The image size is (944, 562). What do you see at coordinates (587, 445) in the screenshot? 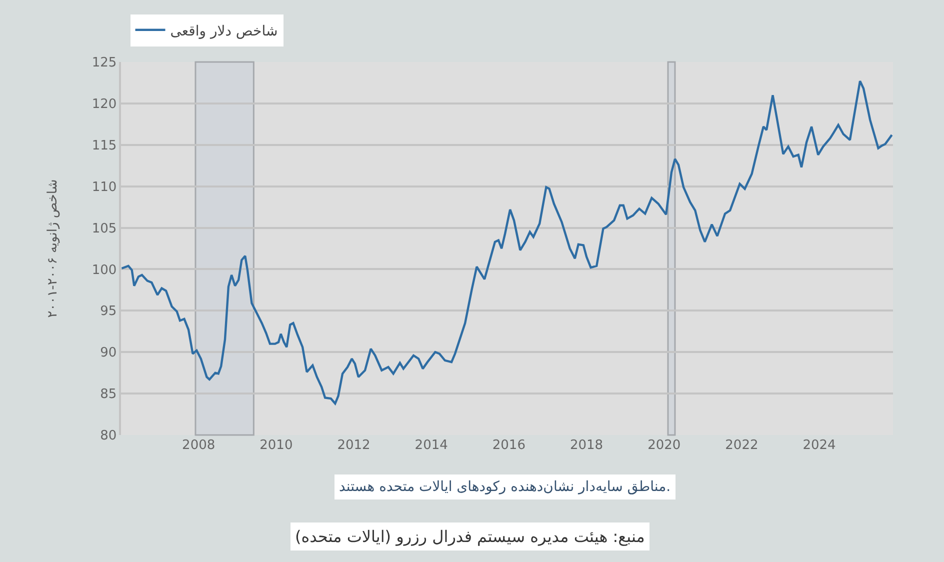
I see `x-tick-label: 2018` at bounding box center [587, 445].